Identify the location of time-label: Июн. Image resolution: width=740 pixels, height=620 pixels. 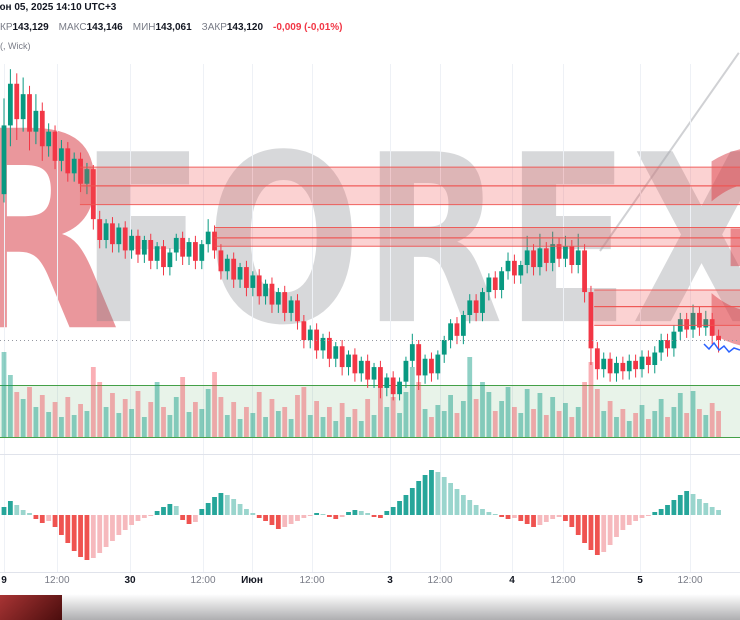
(252, 580).